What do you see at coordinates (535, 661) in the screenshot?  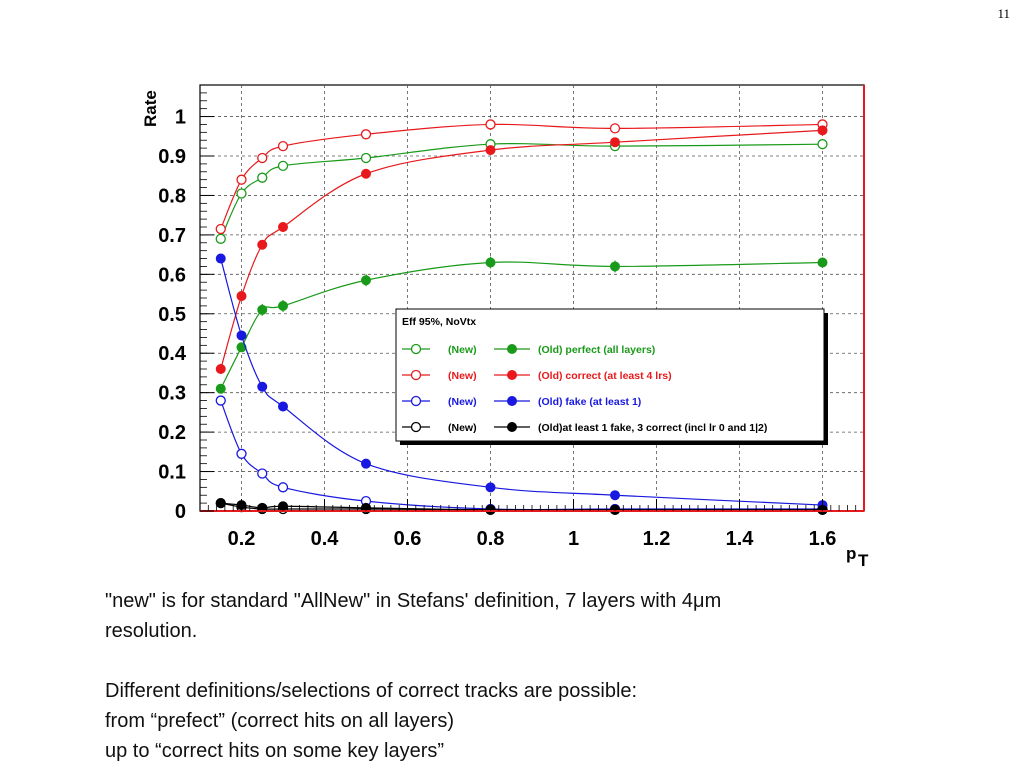 I see `caption-gap` at bounding box center [535, 661].